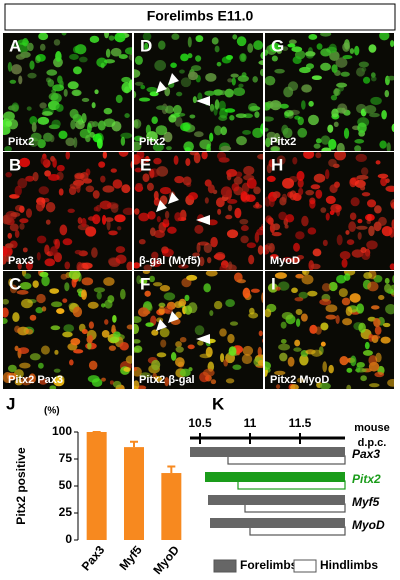 Image resolution: width=400 pixels, height=580 pixels. What do you see at coordinates (371, 428) in the screenshot?
I see `x-axis-label: mouse` at bounding box center [371, 428].